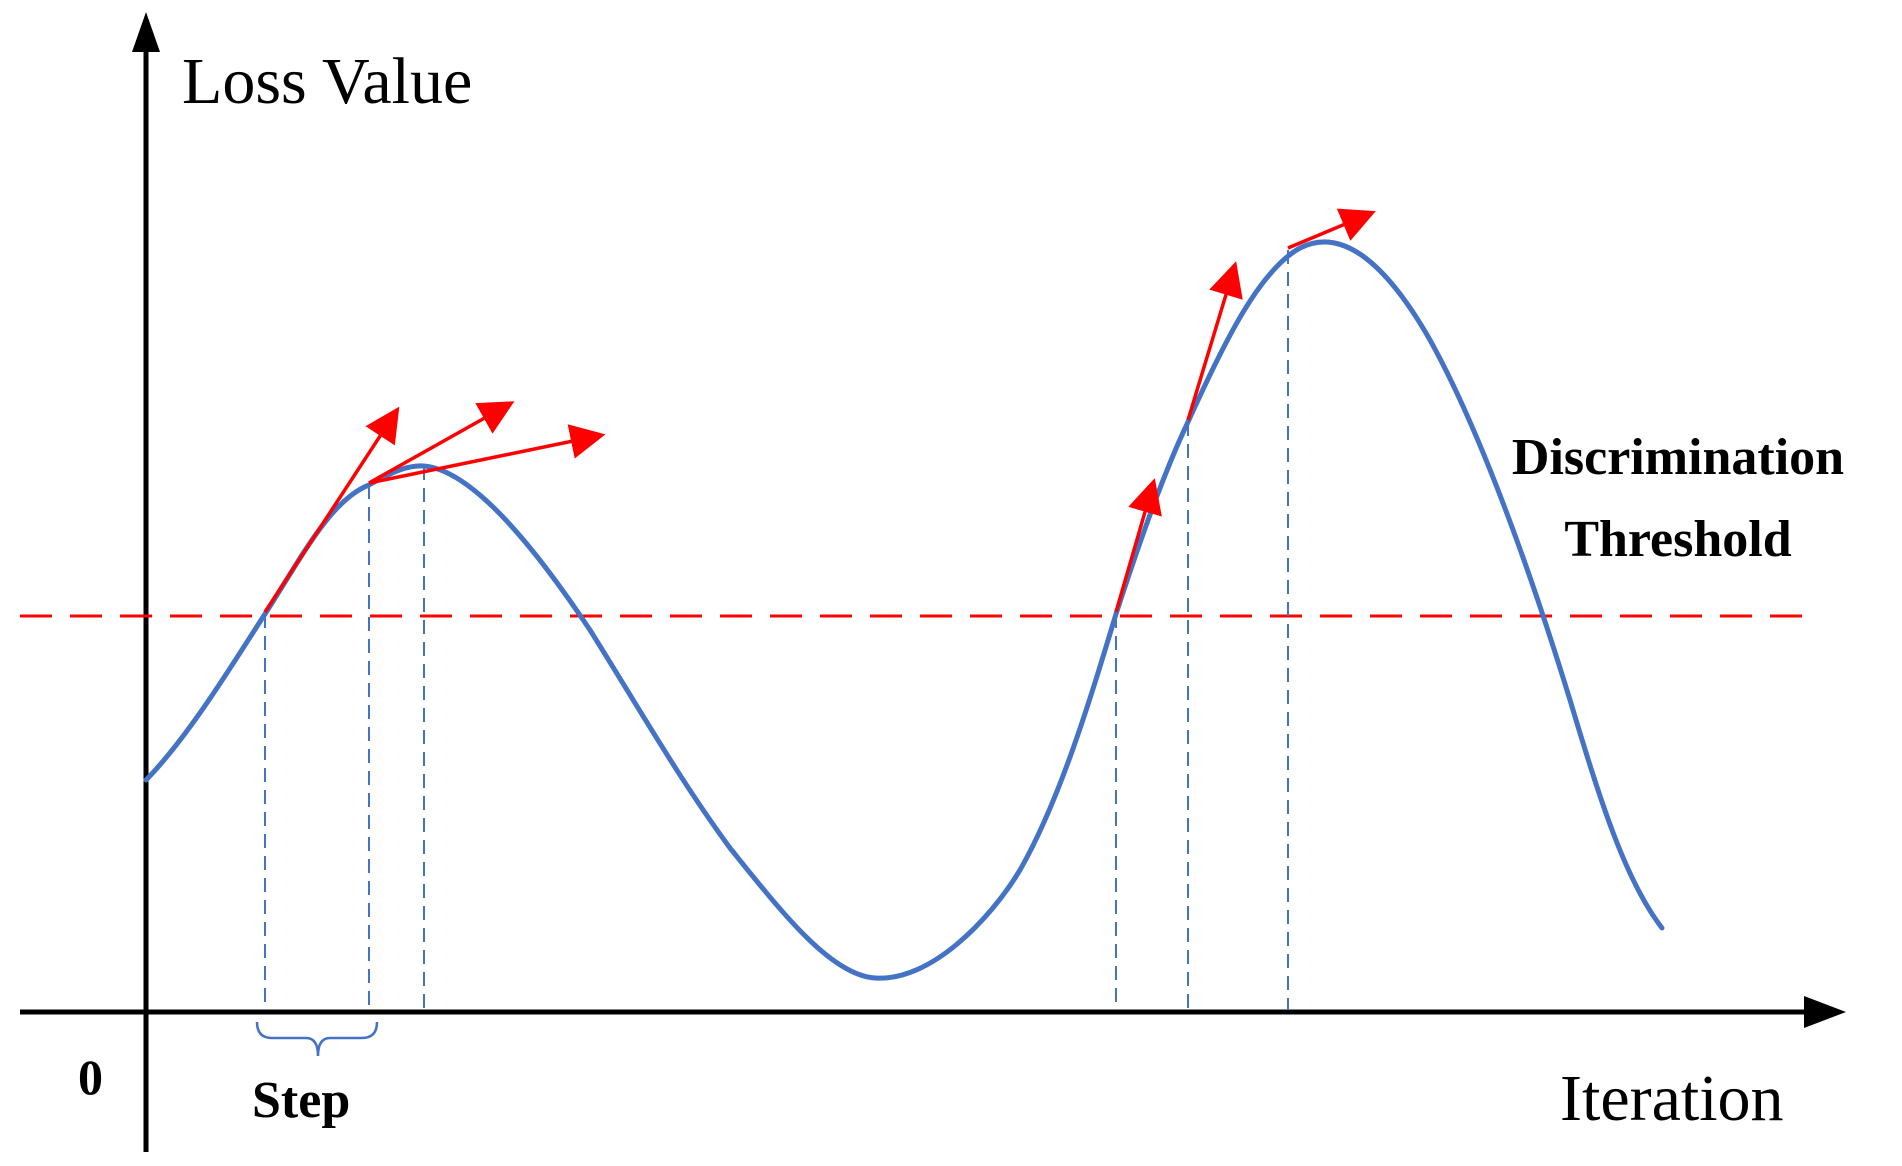  Describe the element at coordinates (1677, 539) in the screenshot. I see `threshold-label-line2: Threshold` at that location.